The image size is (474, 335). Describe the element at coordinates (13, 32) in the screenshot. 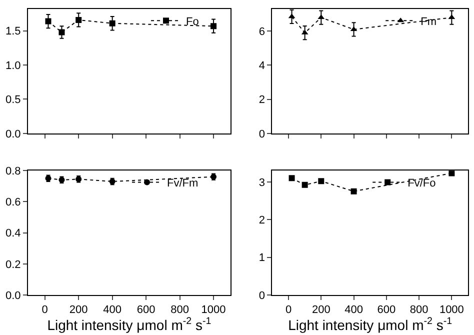

I see `y-tick-label: 1.5` at that location.